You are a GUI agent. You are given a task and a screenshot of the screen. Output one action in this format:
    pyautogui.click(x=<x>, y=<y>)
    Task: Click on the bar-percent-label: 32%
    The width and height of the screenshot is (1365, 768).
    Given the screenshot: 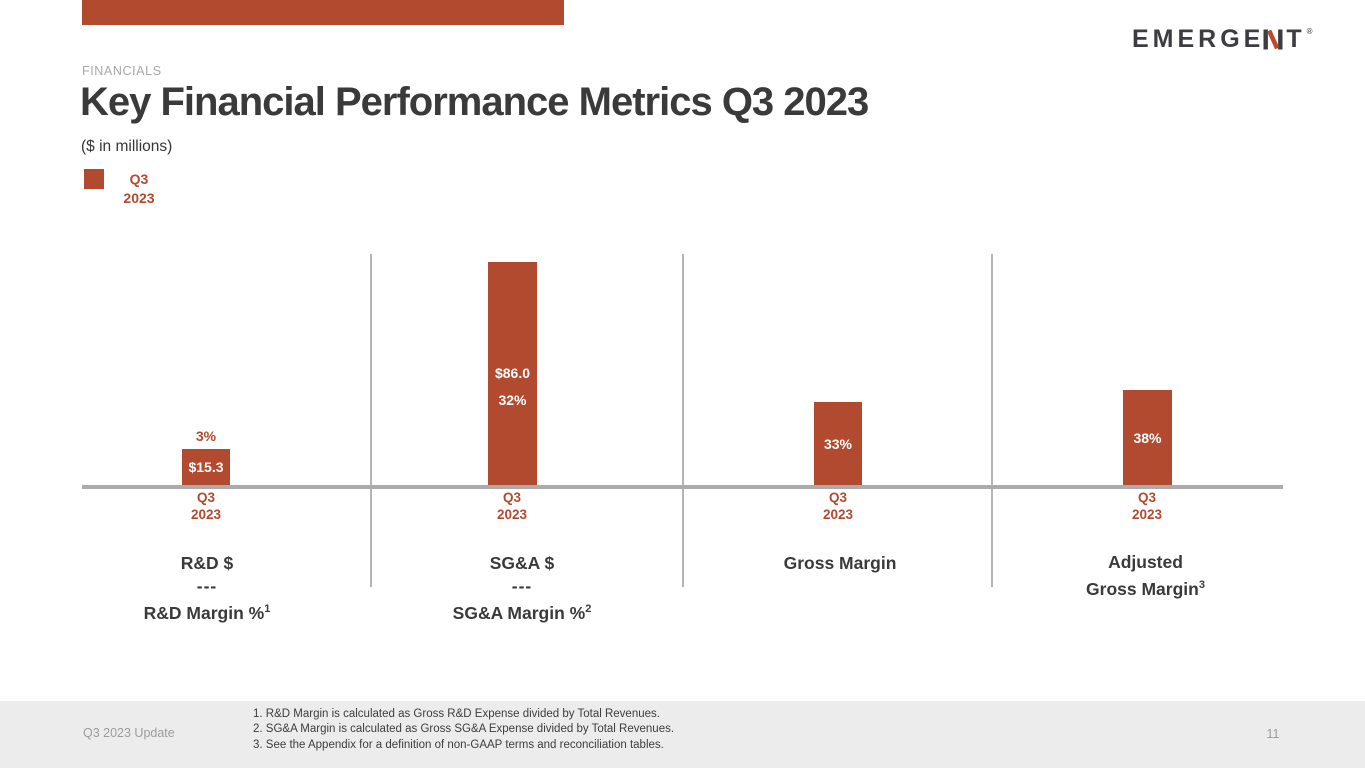 What is the action you would take?
    pyautogui.click(x=512, y=400)
    